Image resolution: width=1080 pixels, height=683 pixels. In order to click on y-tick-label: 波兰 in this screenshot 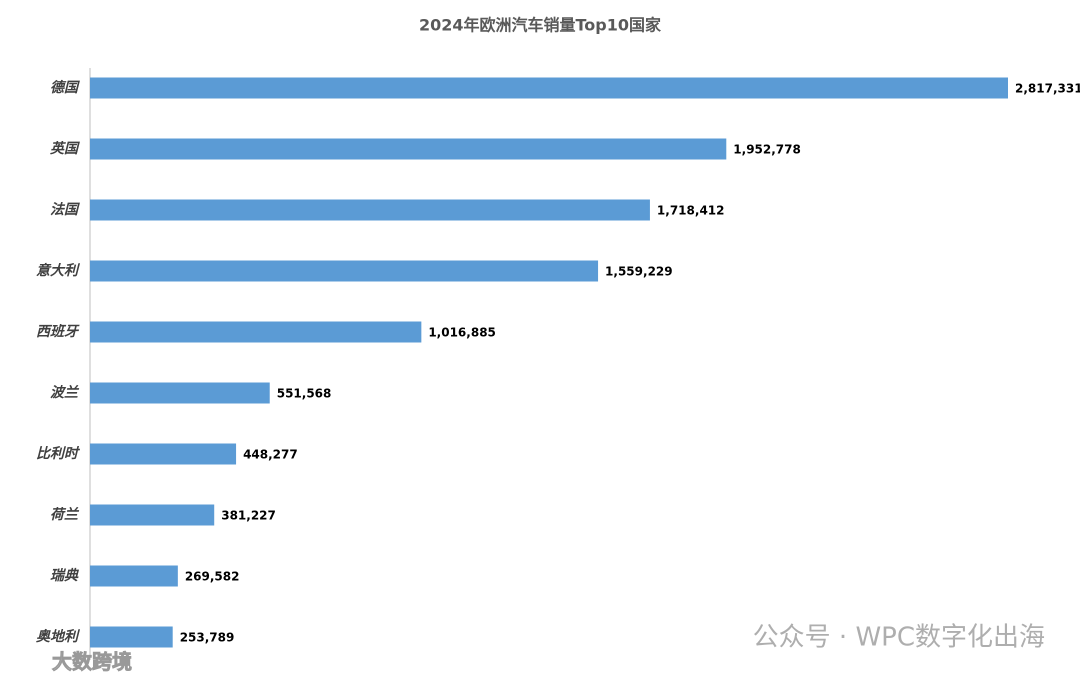, I will do `click(65, 392)`.